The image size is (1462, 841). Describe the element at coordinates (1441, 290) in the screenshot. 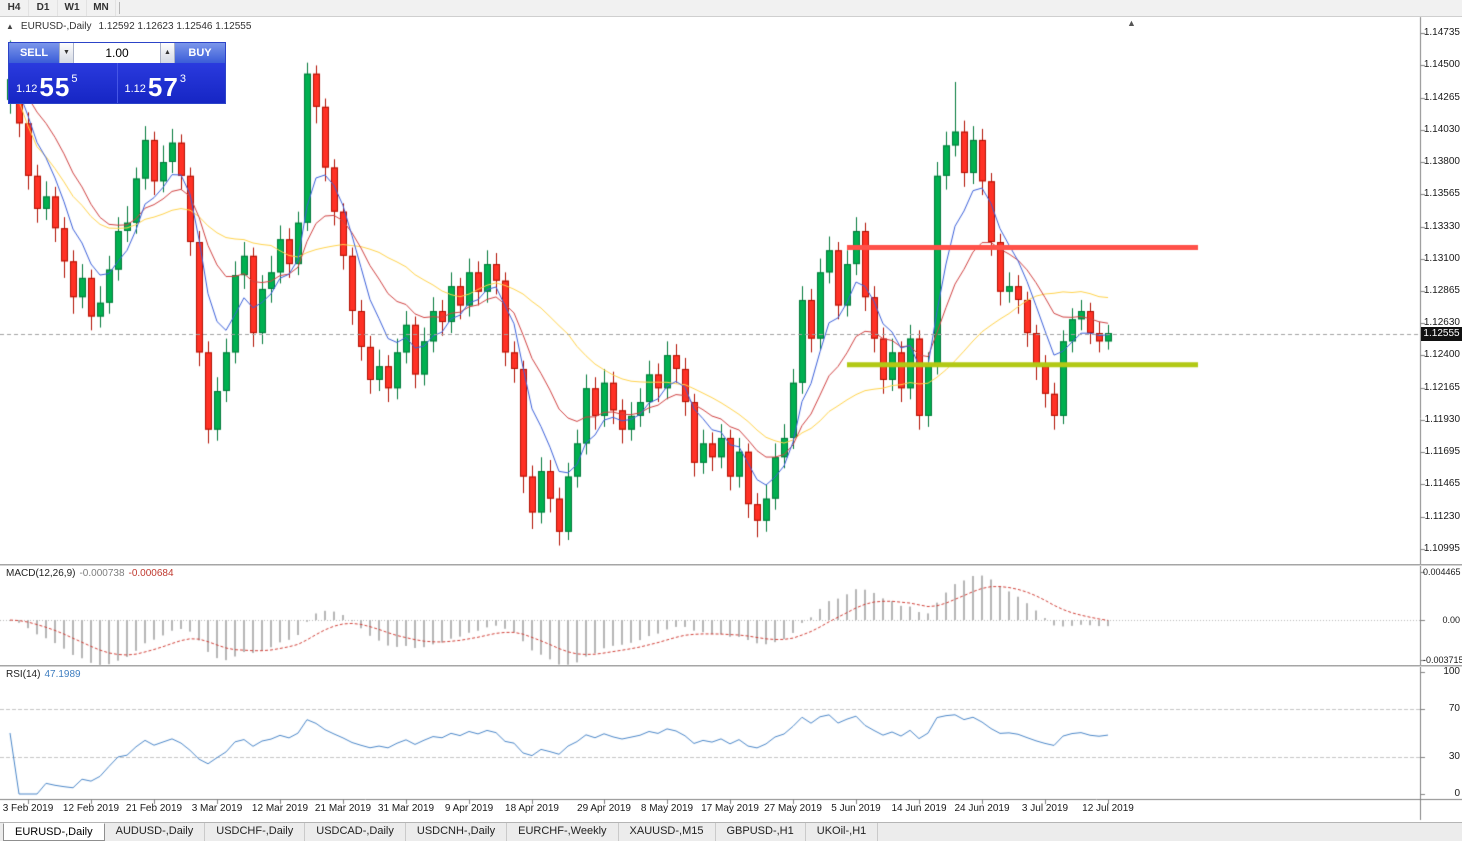

I see `price-axis-label: 1.12865` at that location.